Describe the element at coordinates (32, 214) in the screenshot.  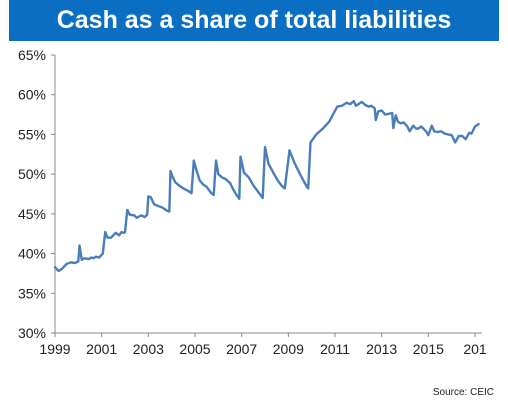
I see `y-tick-label: 45%` at that location.